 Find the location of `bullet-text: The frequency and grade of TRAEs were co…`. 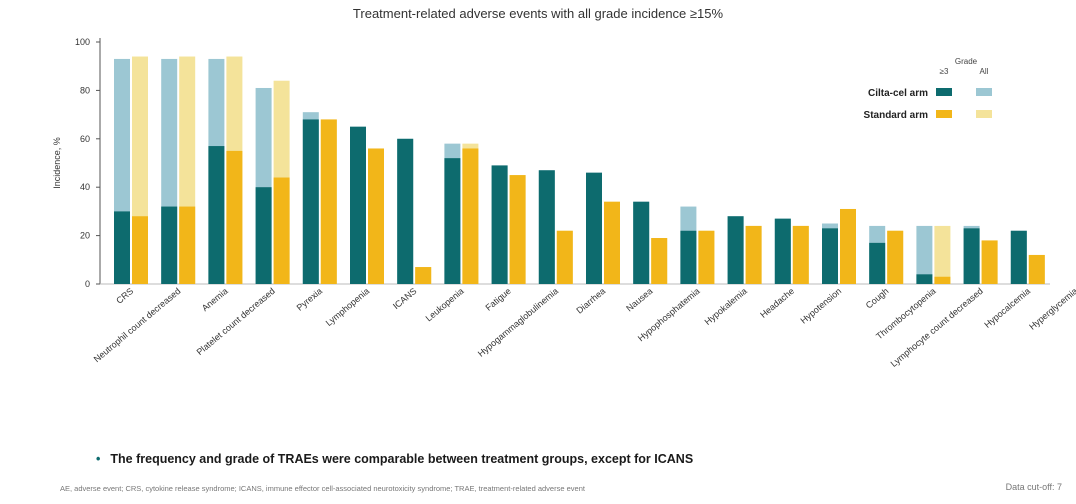

bullet-text: The frequency and grade of TRAEs were co… is located at coordinates (402, 459).